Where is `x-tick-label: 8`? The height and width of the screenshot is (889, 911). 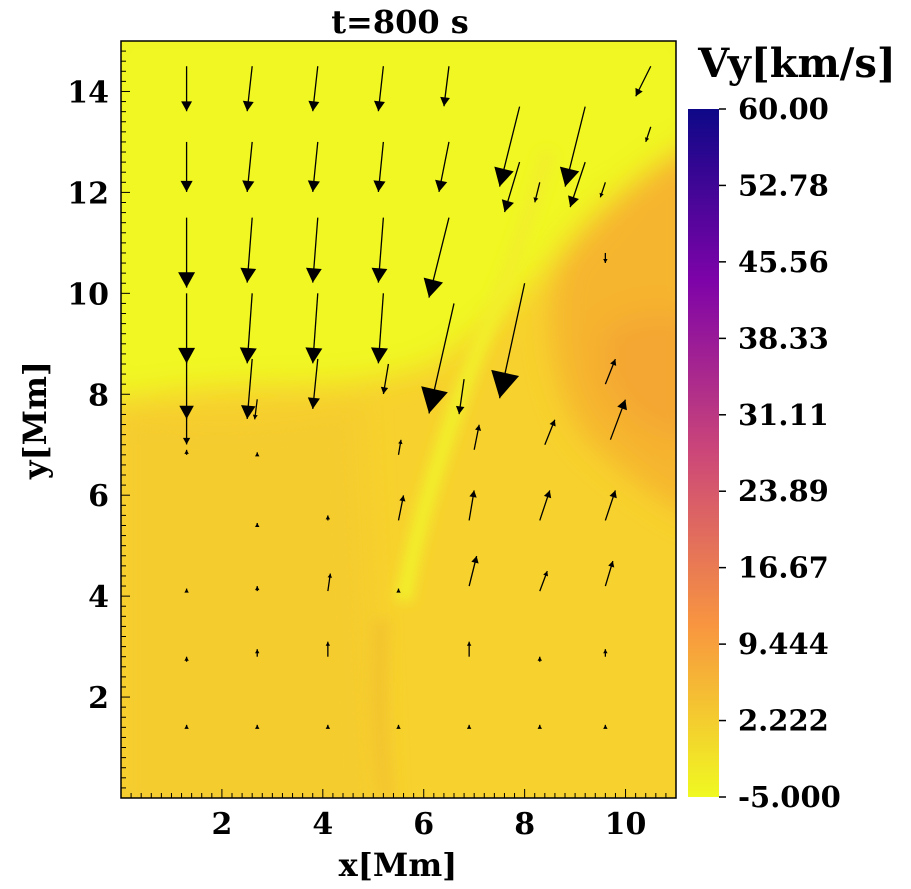 x-tick-label: 8 is located at coordinates (524, 824).